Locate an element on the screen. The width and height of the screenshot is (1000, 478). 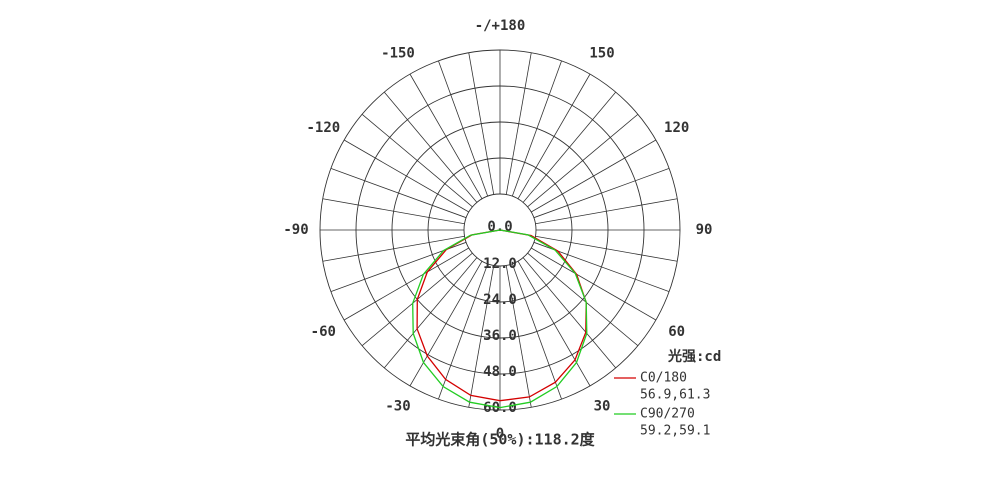
angle-tick-label: 30 is located at coordinates (602, 407).